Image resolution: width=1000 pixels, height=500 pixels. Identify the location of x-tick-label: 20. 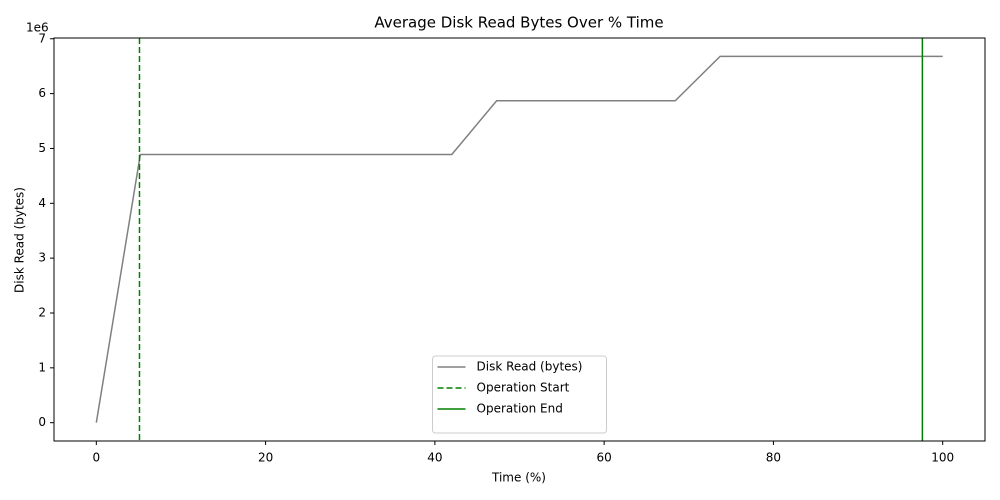
(265, 458).